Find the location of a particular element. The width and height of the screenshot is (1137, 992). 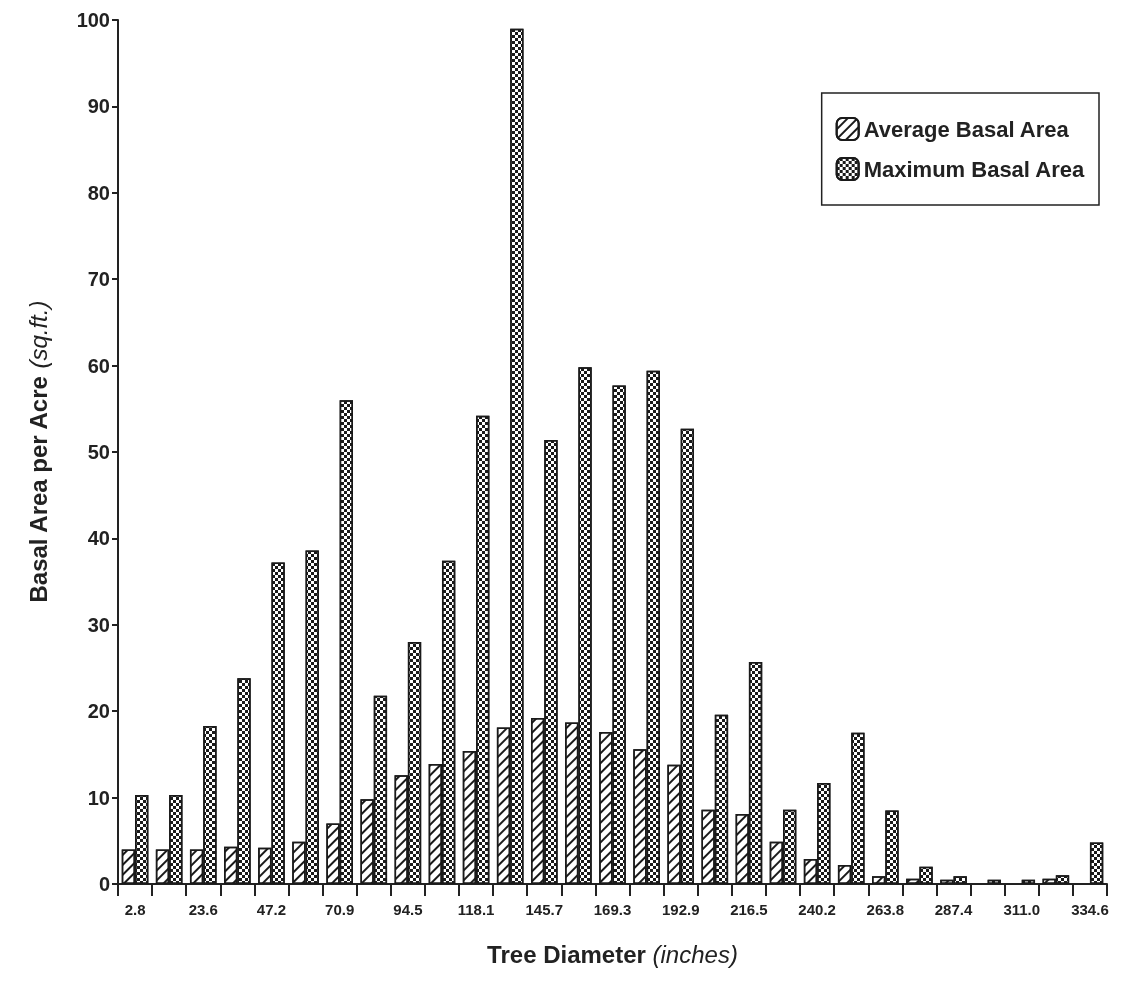

y-tick-label: 30 is located at coordinates (98, 624).